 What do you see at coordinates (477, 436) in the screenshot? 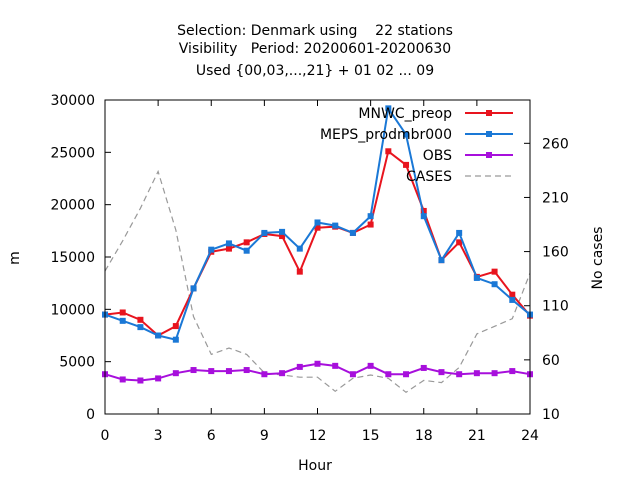
I see `x-tick-label: 21` at bounding box center [477, 436].